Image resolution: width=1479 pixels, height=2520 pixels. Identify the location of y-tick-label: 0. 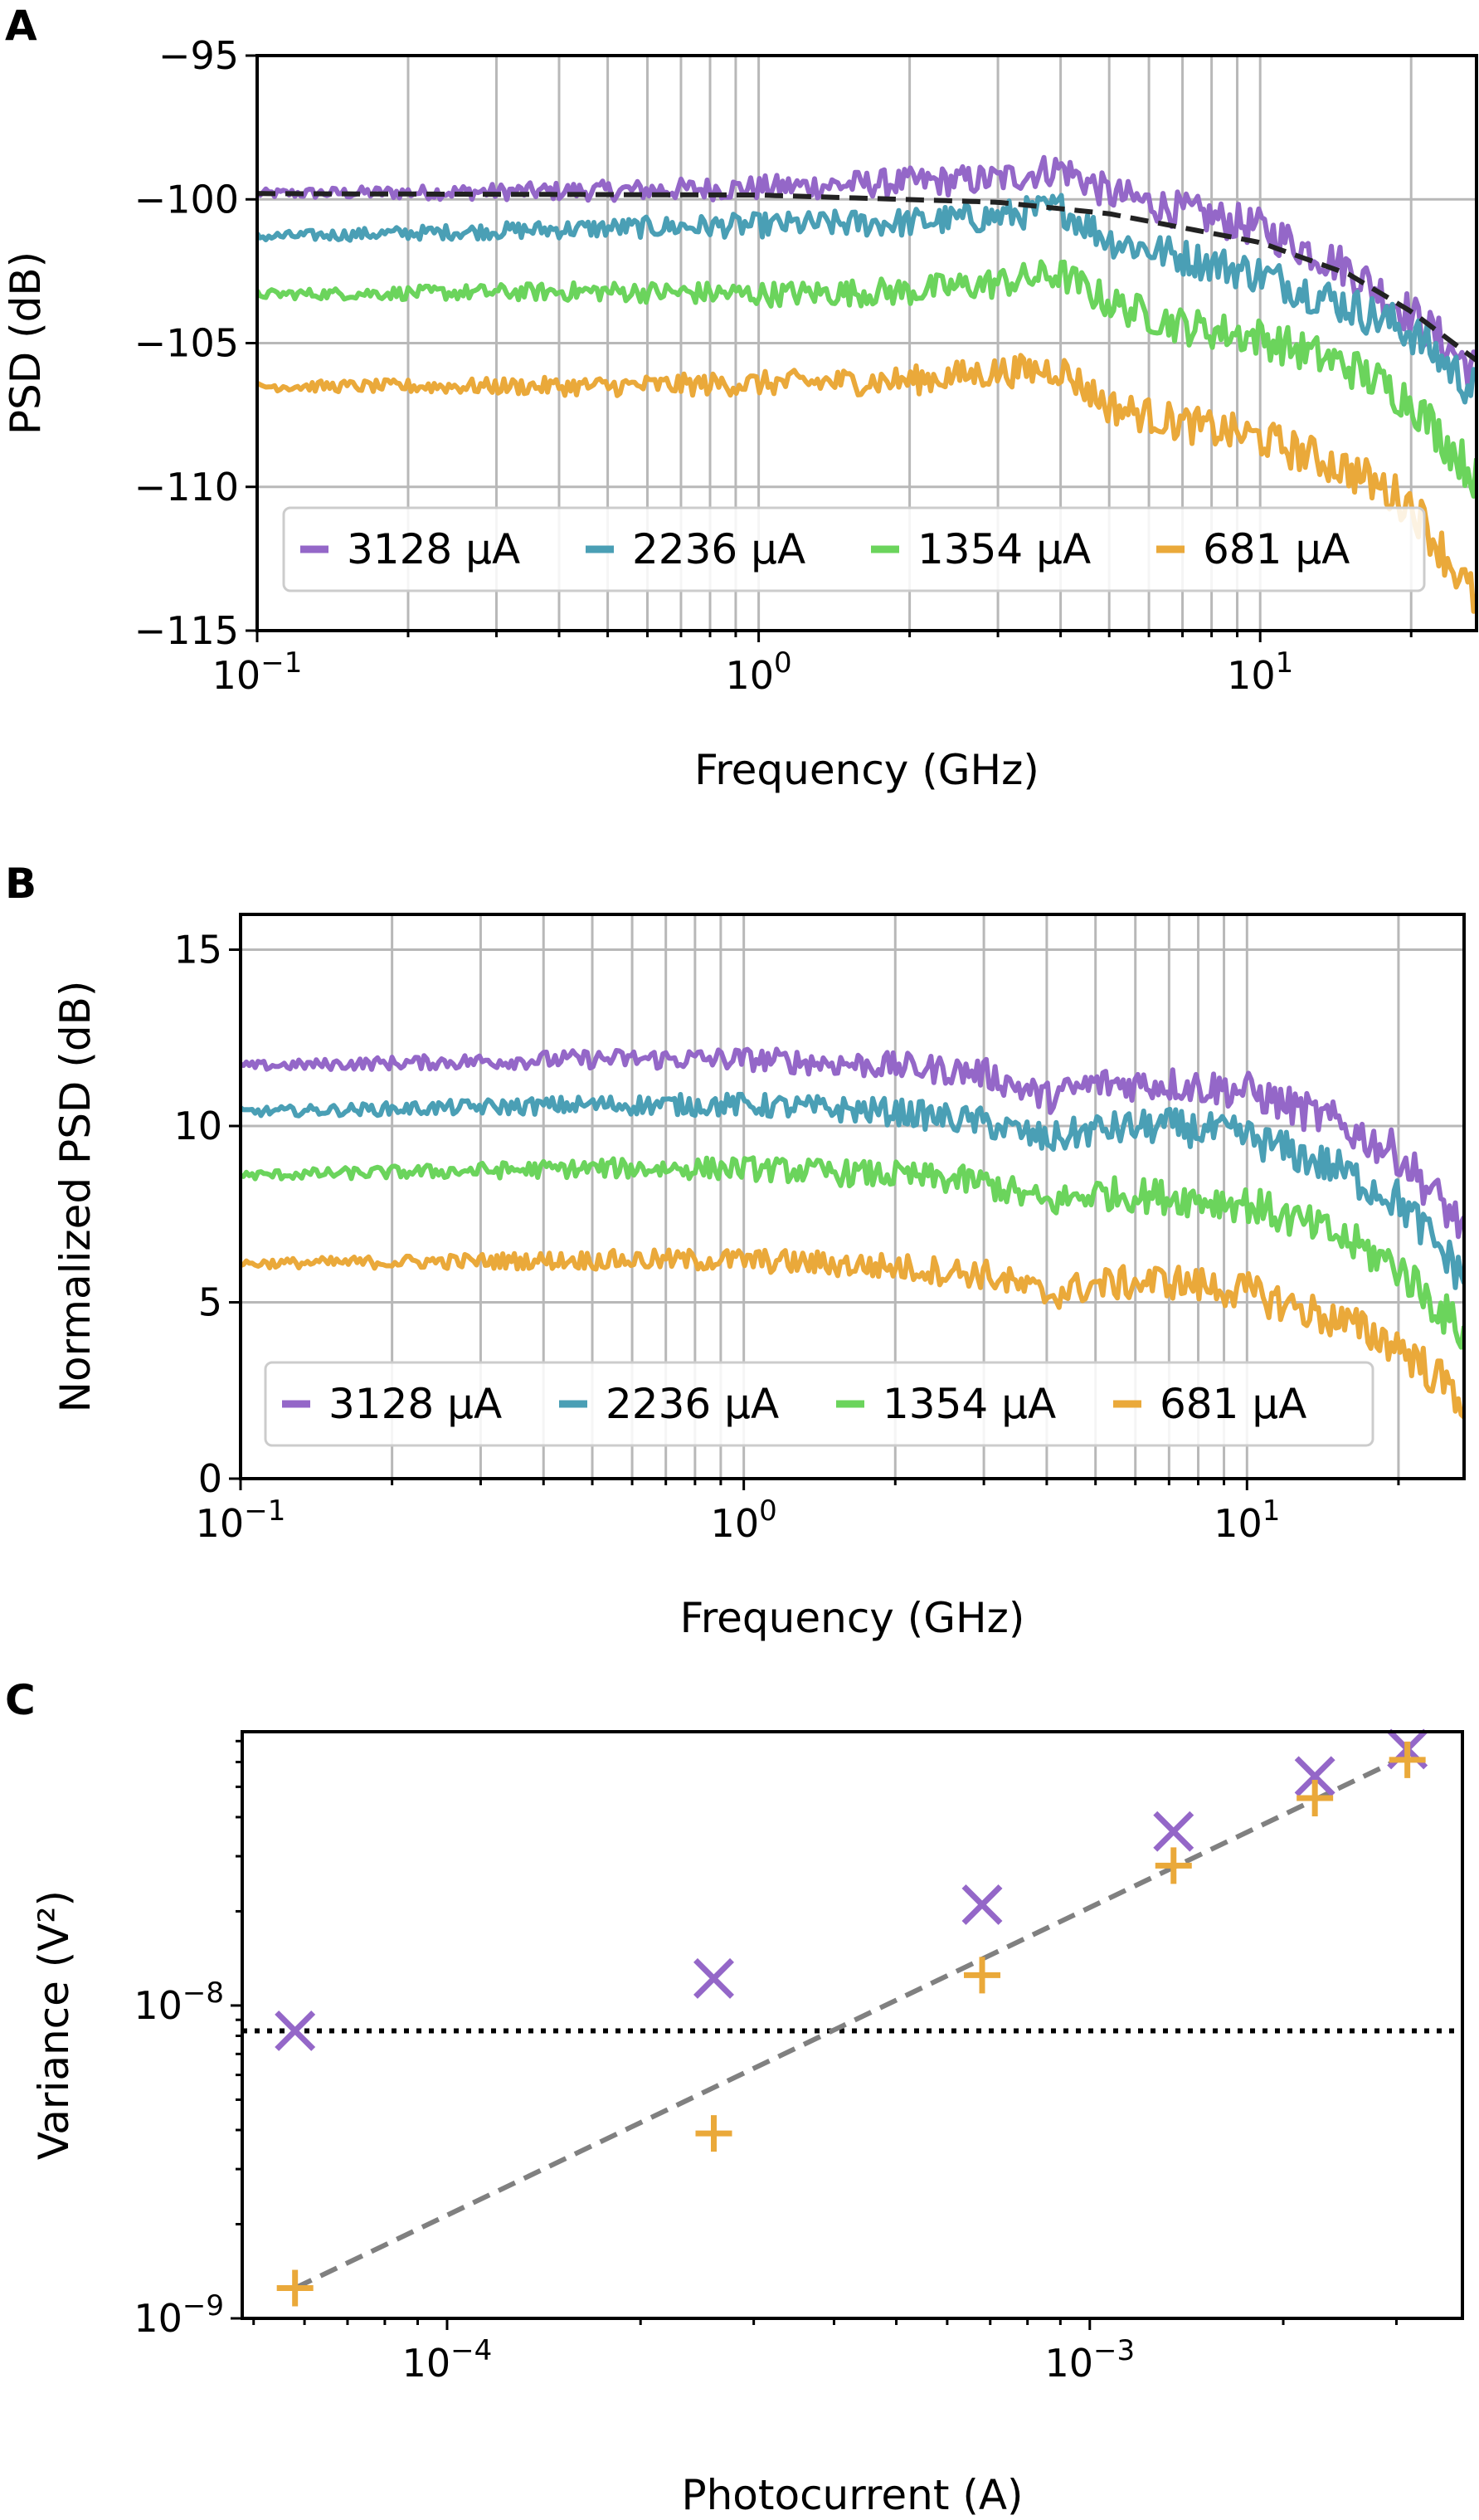
(210, 1478).